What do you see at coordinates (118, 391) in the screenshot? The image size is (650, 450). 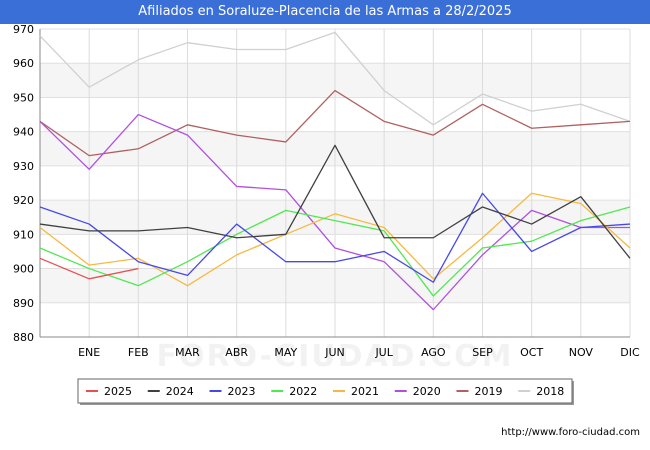 I see `legend-label-2025: 2025` at bounding box center [118, 391].